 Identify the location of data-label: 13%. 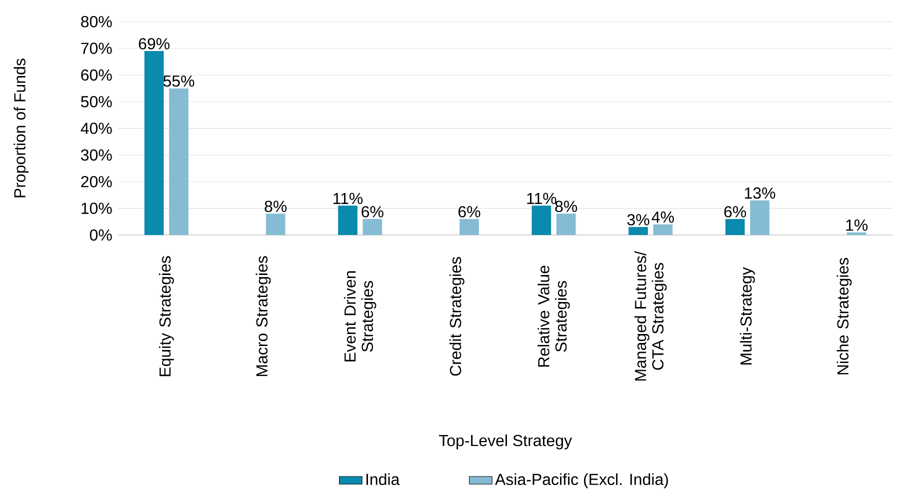
(760, 193).